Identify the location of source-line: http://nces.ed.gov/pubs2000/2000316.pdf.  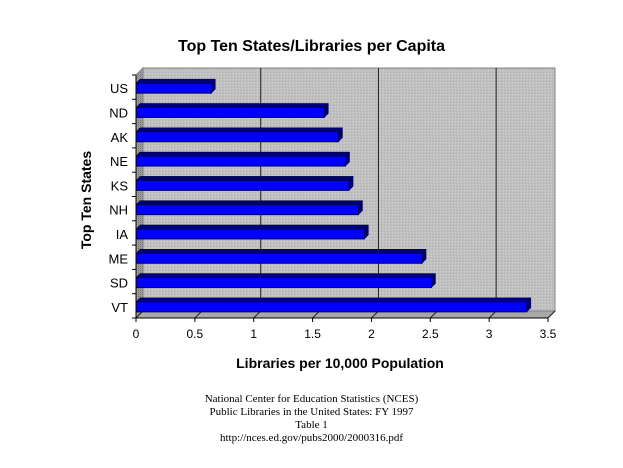
(311, 438).